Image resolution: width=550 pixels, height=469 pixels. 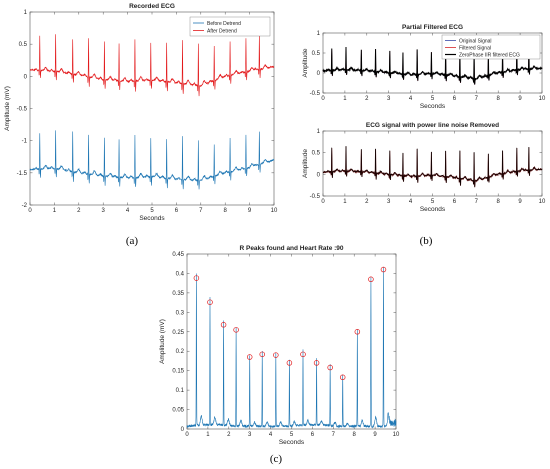 What do you see at coordinates (432, 125) in the screenshot?
I see `chart-title: ECG signal with power line noise Removed` at bounding box center [432, 125].